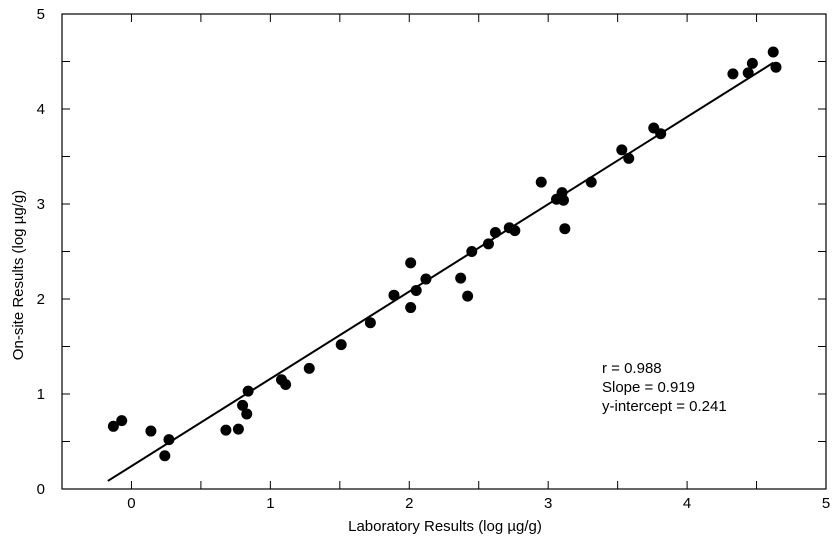 Image resolution: width=835 pixels, height=539 pixels. I want to click on x-tick-label: 2, so click(409, 503).